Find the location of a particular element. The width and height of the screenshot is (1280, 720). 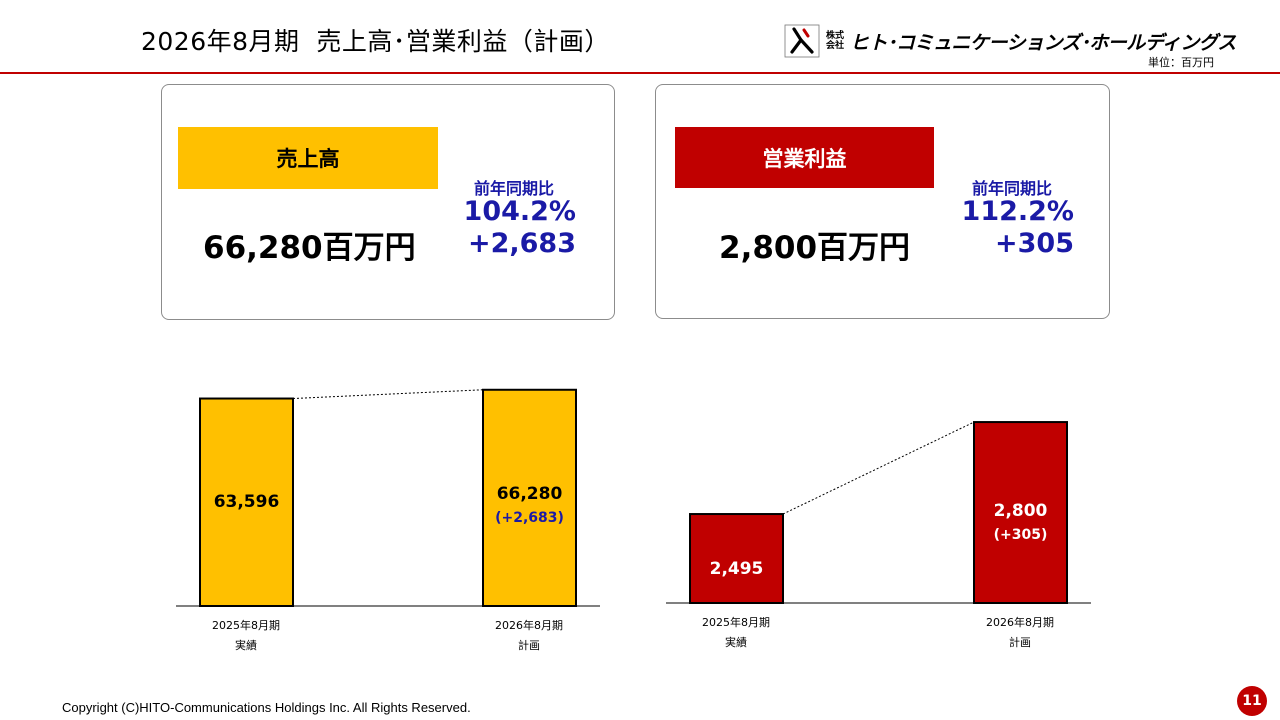

sales-category-2026: 2026年8月期 計画 is located at coordinates (529, 636).